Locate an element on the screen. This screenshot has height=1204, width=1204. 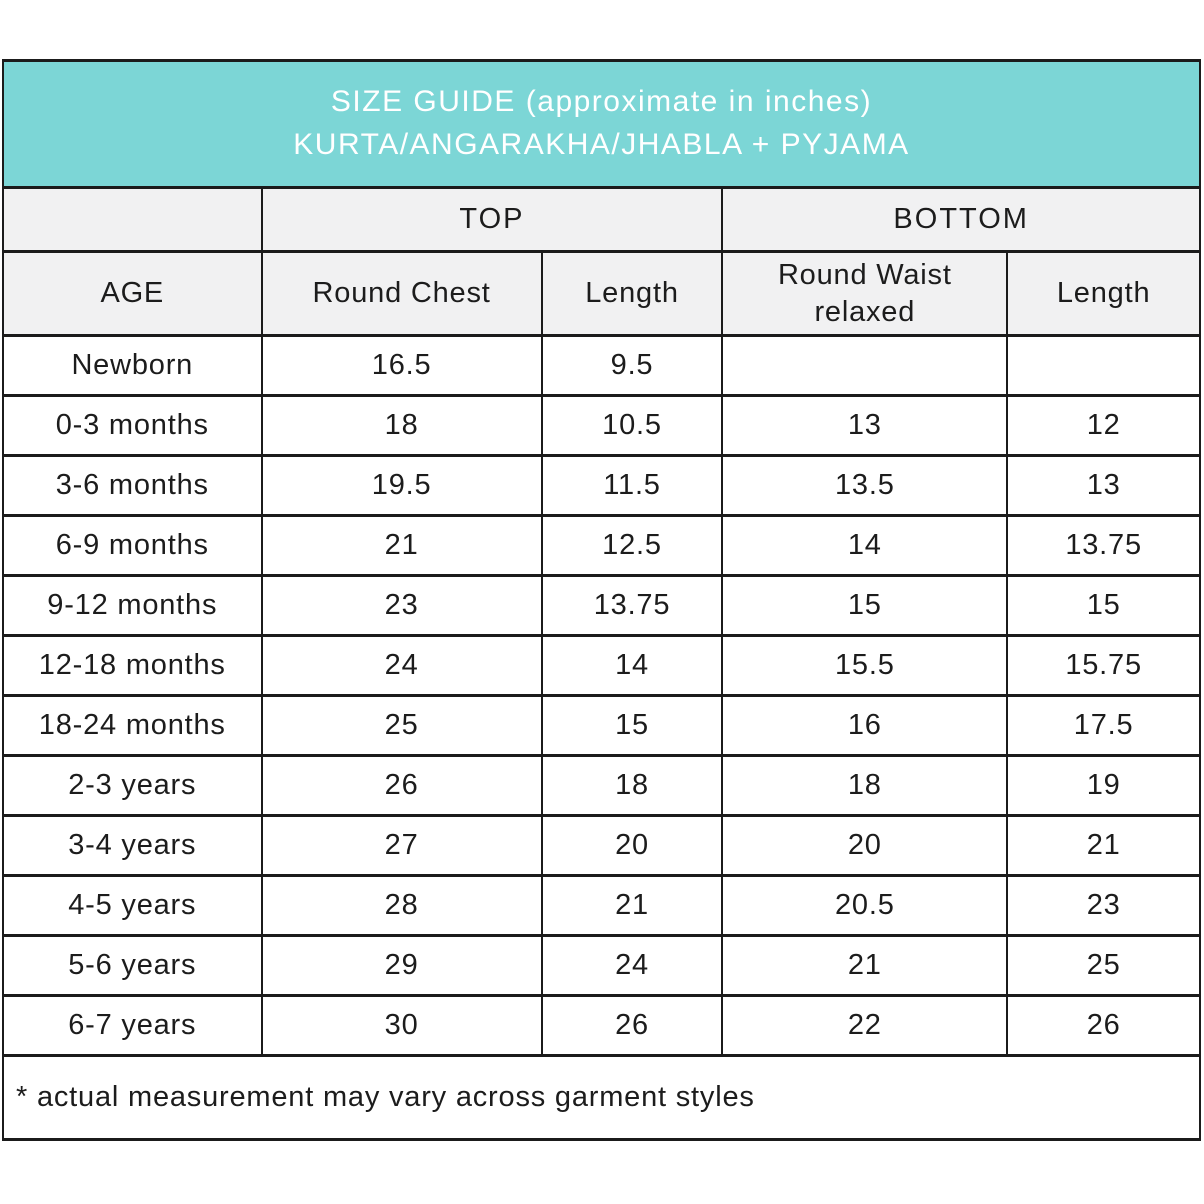
age-cell: 12-18 months is located at coordinates (132, 665).